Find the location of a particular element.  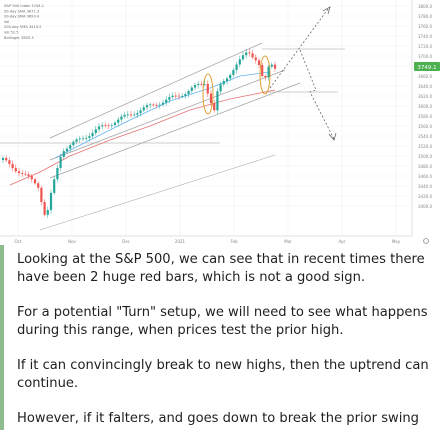

time-tick-label: Feb is located at coordinates (234, 241).